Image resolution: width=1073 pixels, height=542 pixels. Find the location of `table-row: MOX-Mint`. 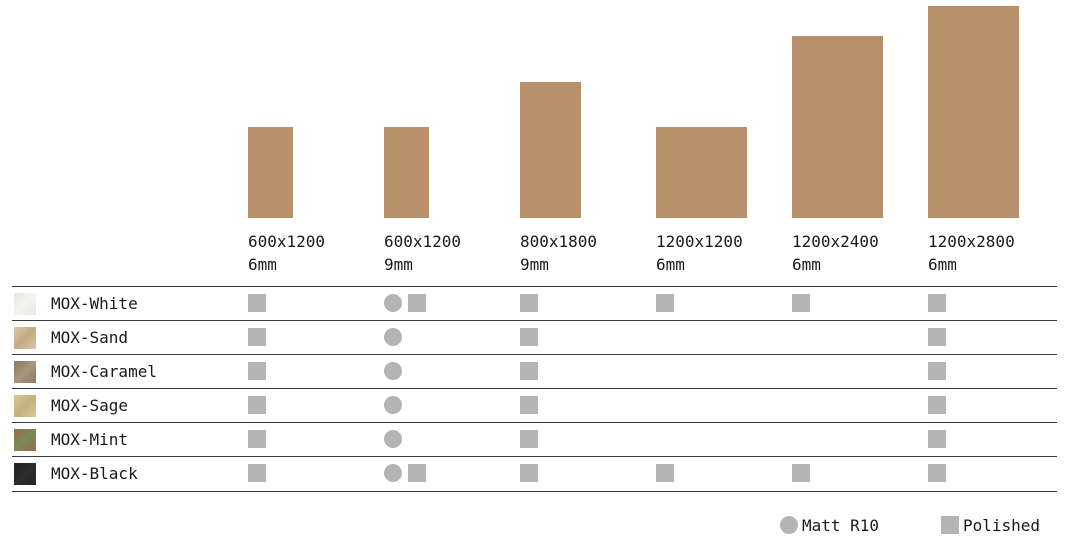

table-row: MOX-Mint is located at coordinates (534, 439).